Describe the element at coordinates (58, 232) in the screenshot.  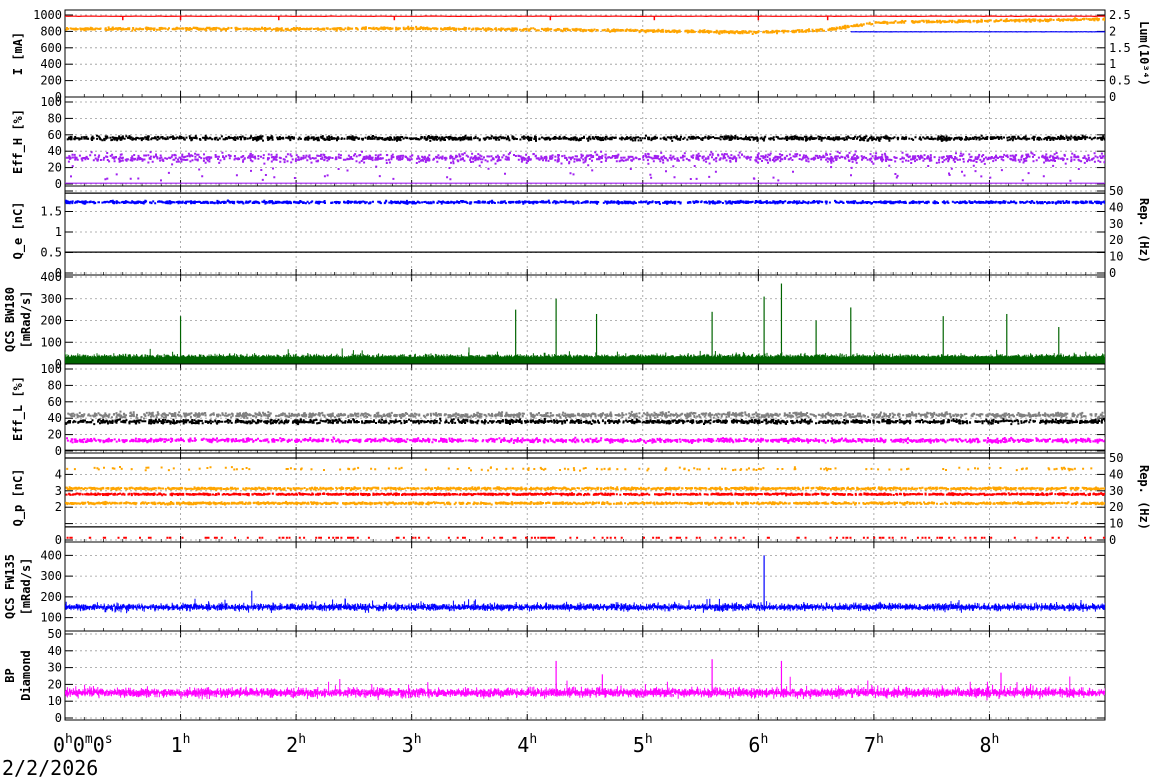
I see `y-tick-label: 1` at that location.